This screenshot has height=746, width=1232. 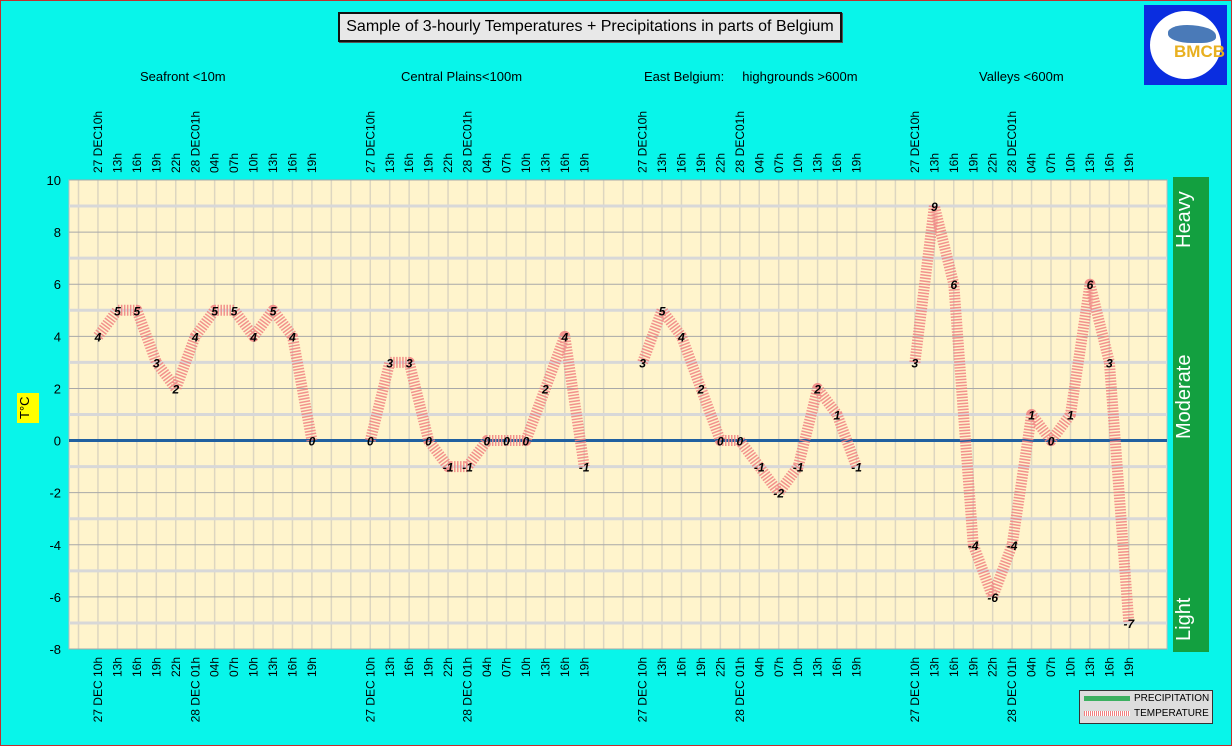 What do you see at coordinates (57, 232) in the screenshot?
I see `y-tick-label: 8` at bounding box center [57, 232].